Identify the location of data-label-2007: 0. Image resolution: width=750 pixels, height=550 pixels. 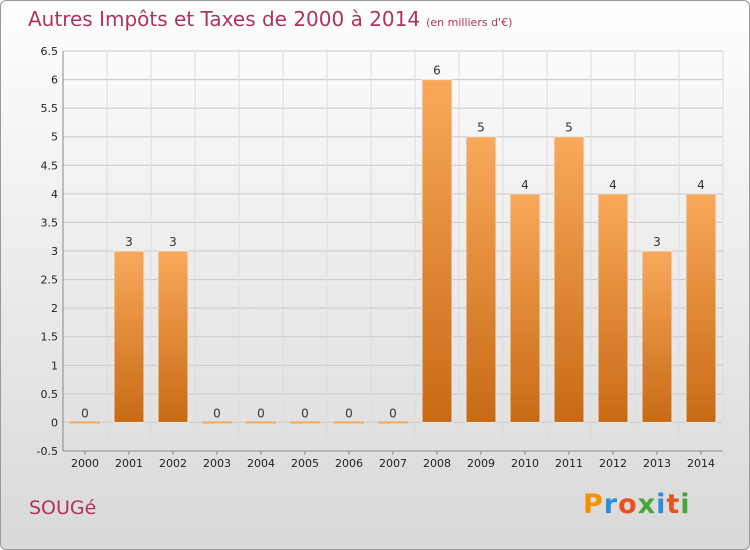
(393, 413).